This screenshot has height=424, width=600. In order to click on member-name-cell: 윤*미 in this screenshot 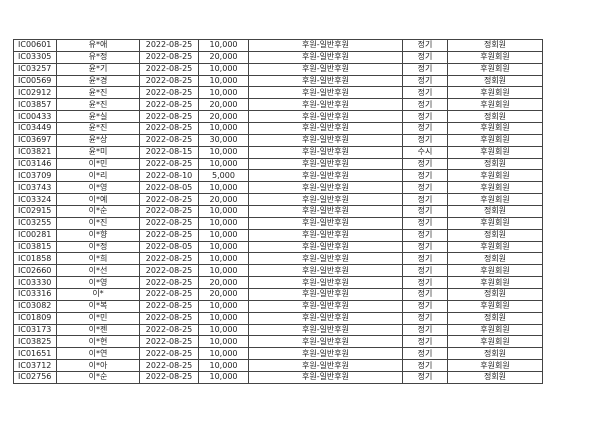, I will do `click(98, 152)`.